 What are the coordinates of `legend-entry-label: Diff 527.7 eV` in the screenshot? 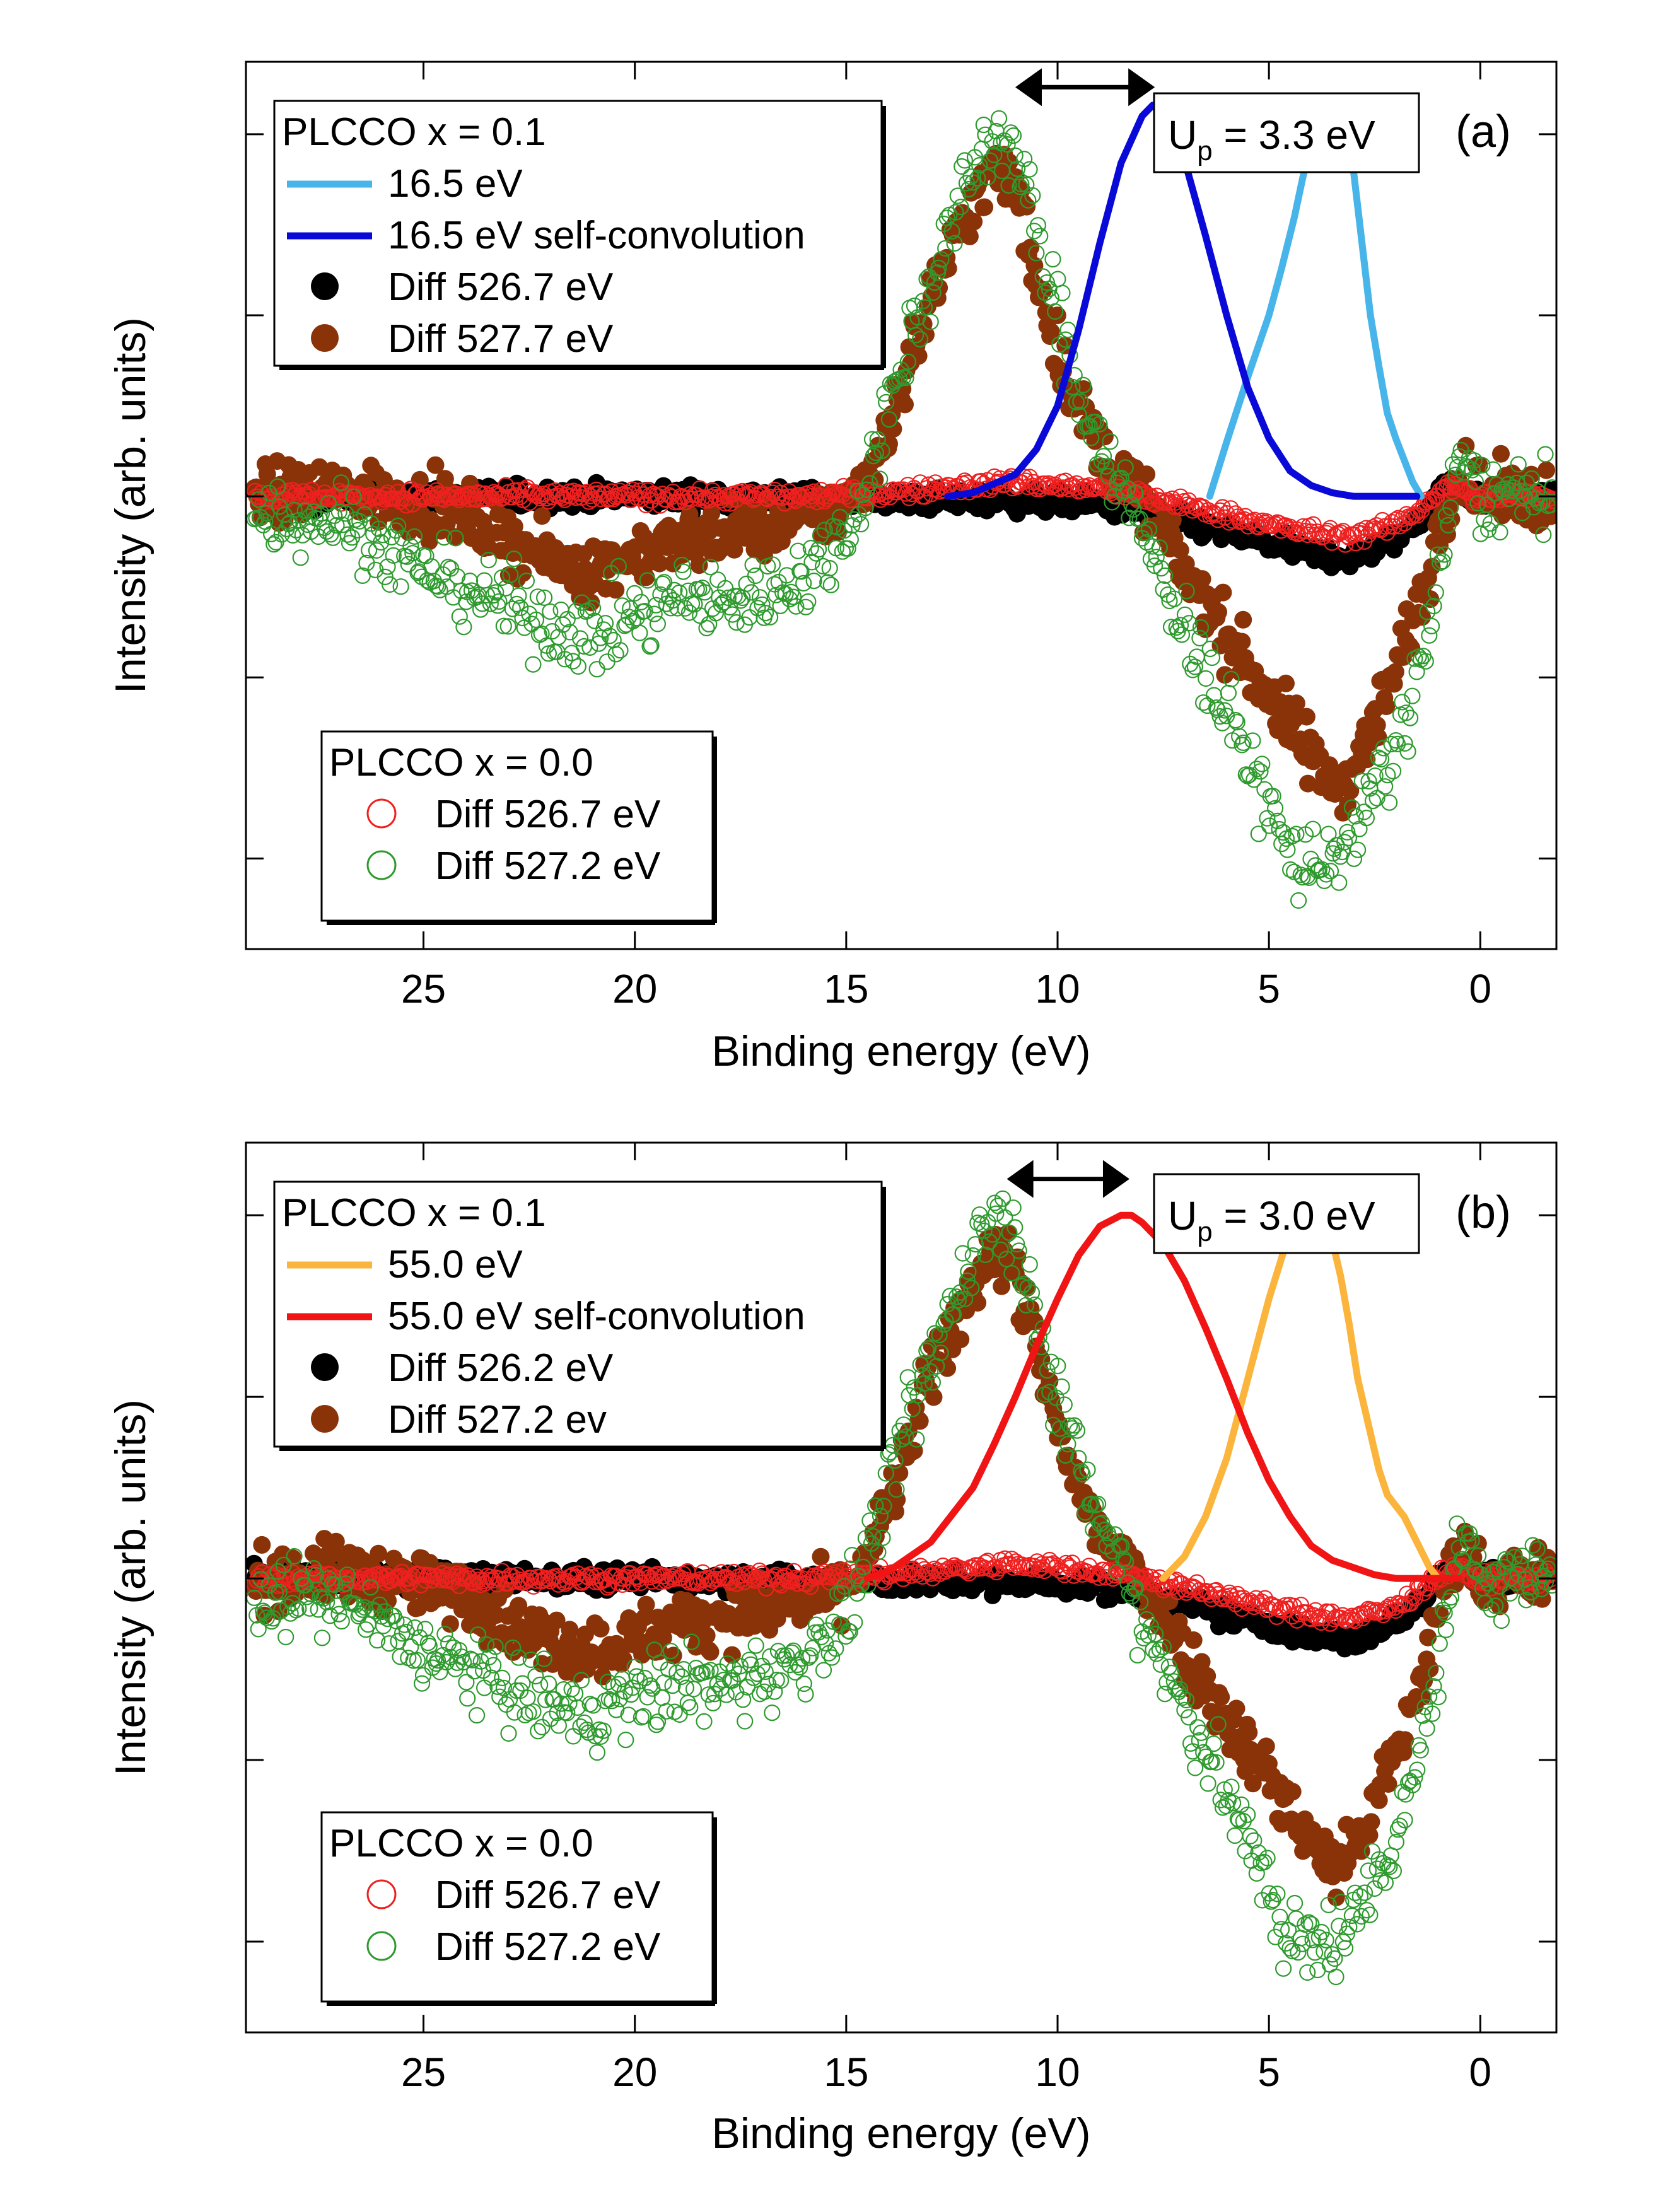 It's located at (501, 339).